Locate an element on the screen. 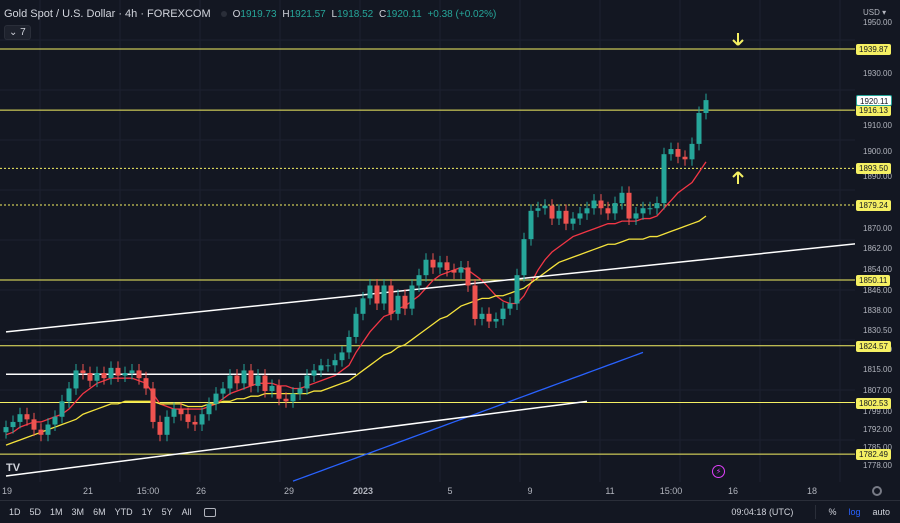  close-value: 1920.11 is located at coordinates (404, 14).